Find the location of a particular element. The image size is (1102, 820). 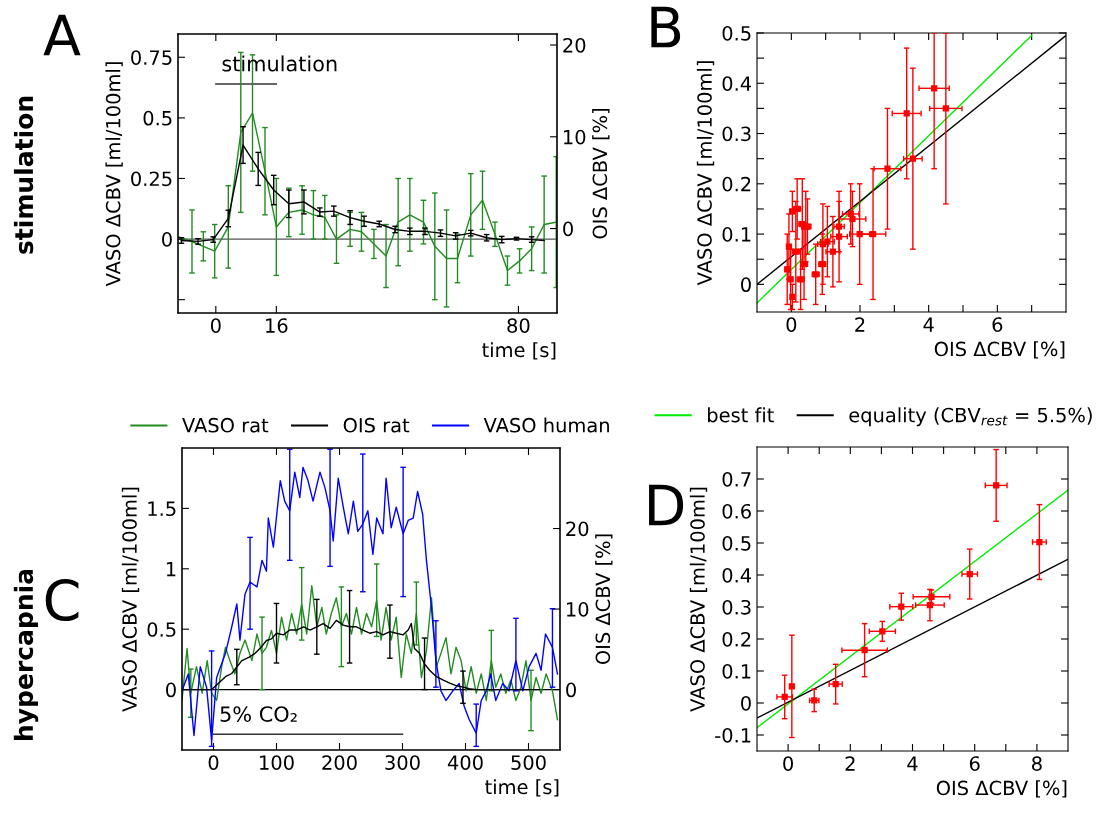

text: B is located at coordinates (666, 27).